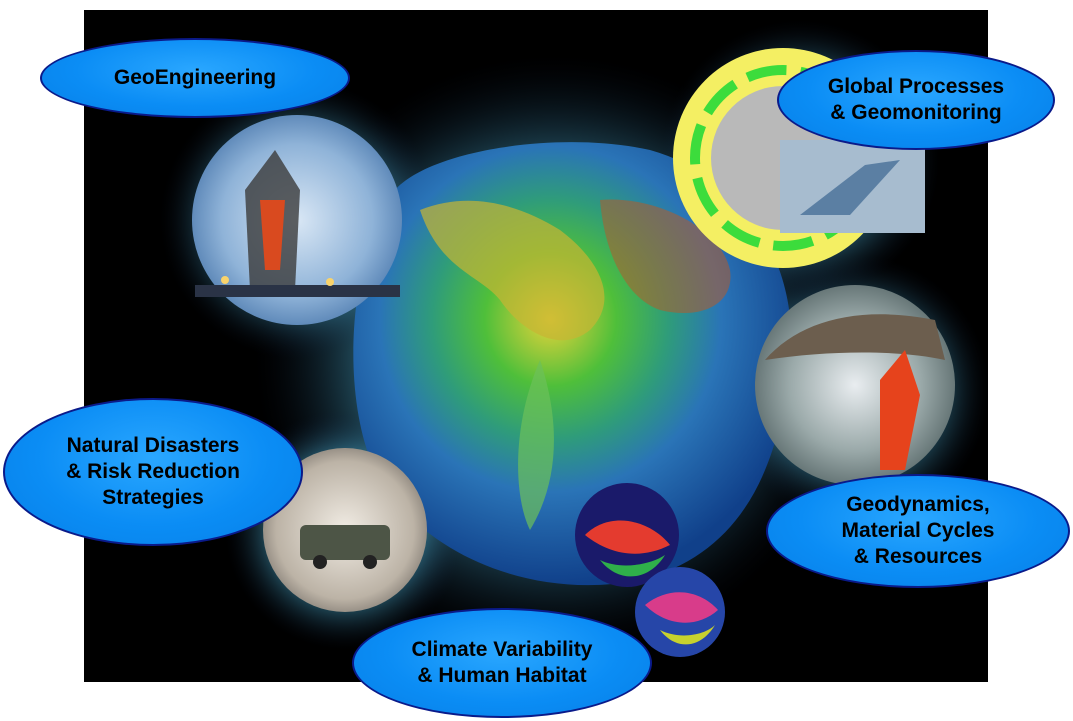 Image resolution: width=1073 pixels, height=721 pixels. Describe the element at coordinates (502, 663) in the screenshot. I see `label-climate: Climate Variability & Human Habitat` at that location.